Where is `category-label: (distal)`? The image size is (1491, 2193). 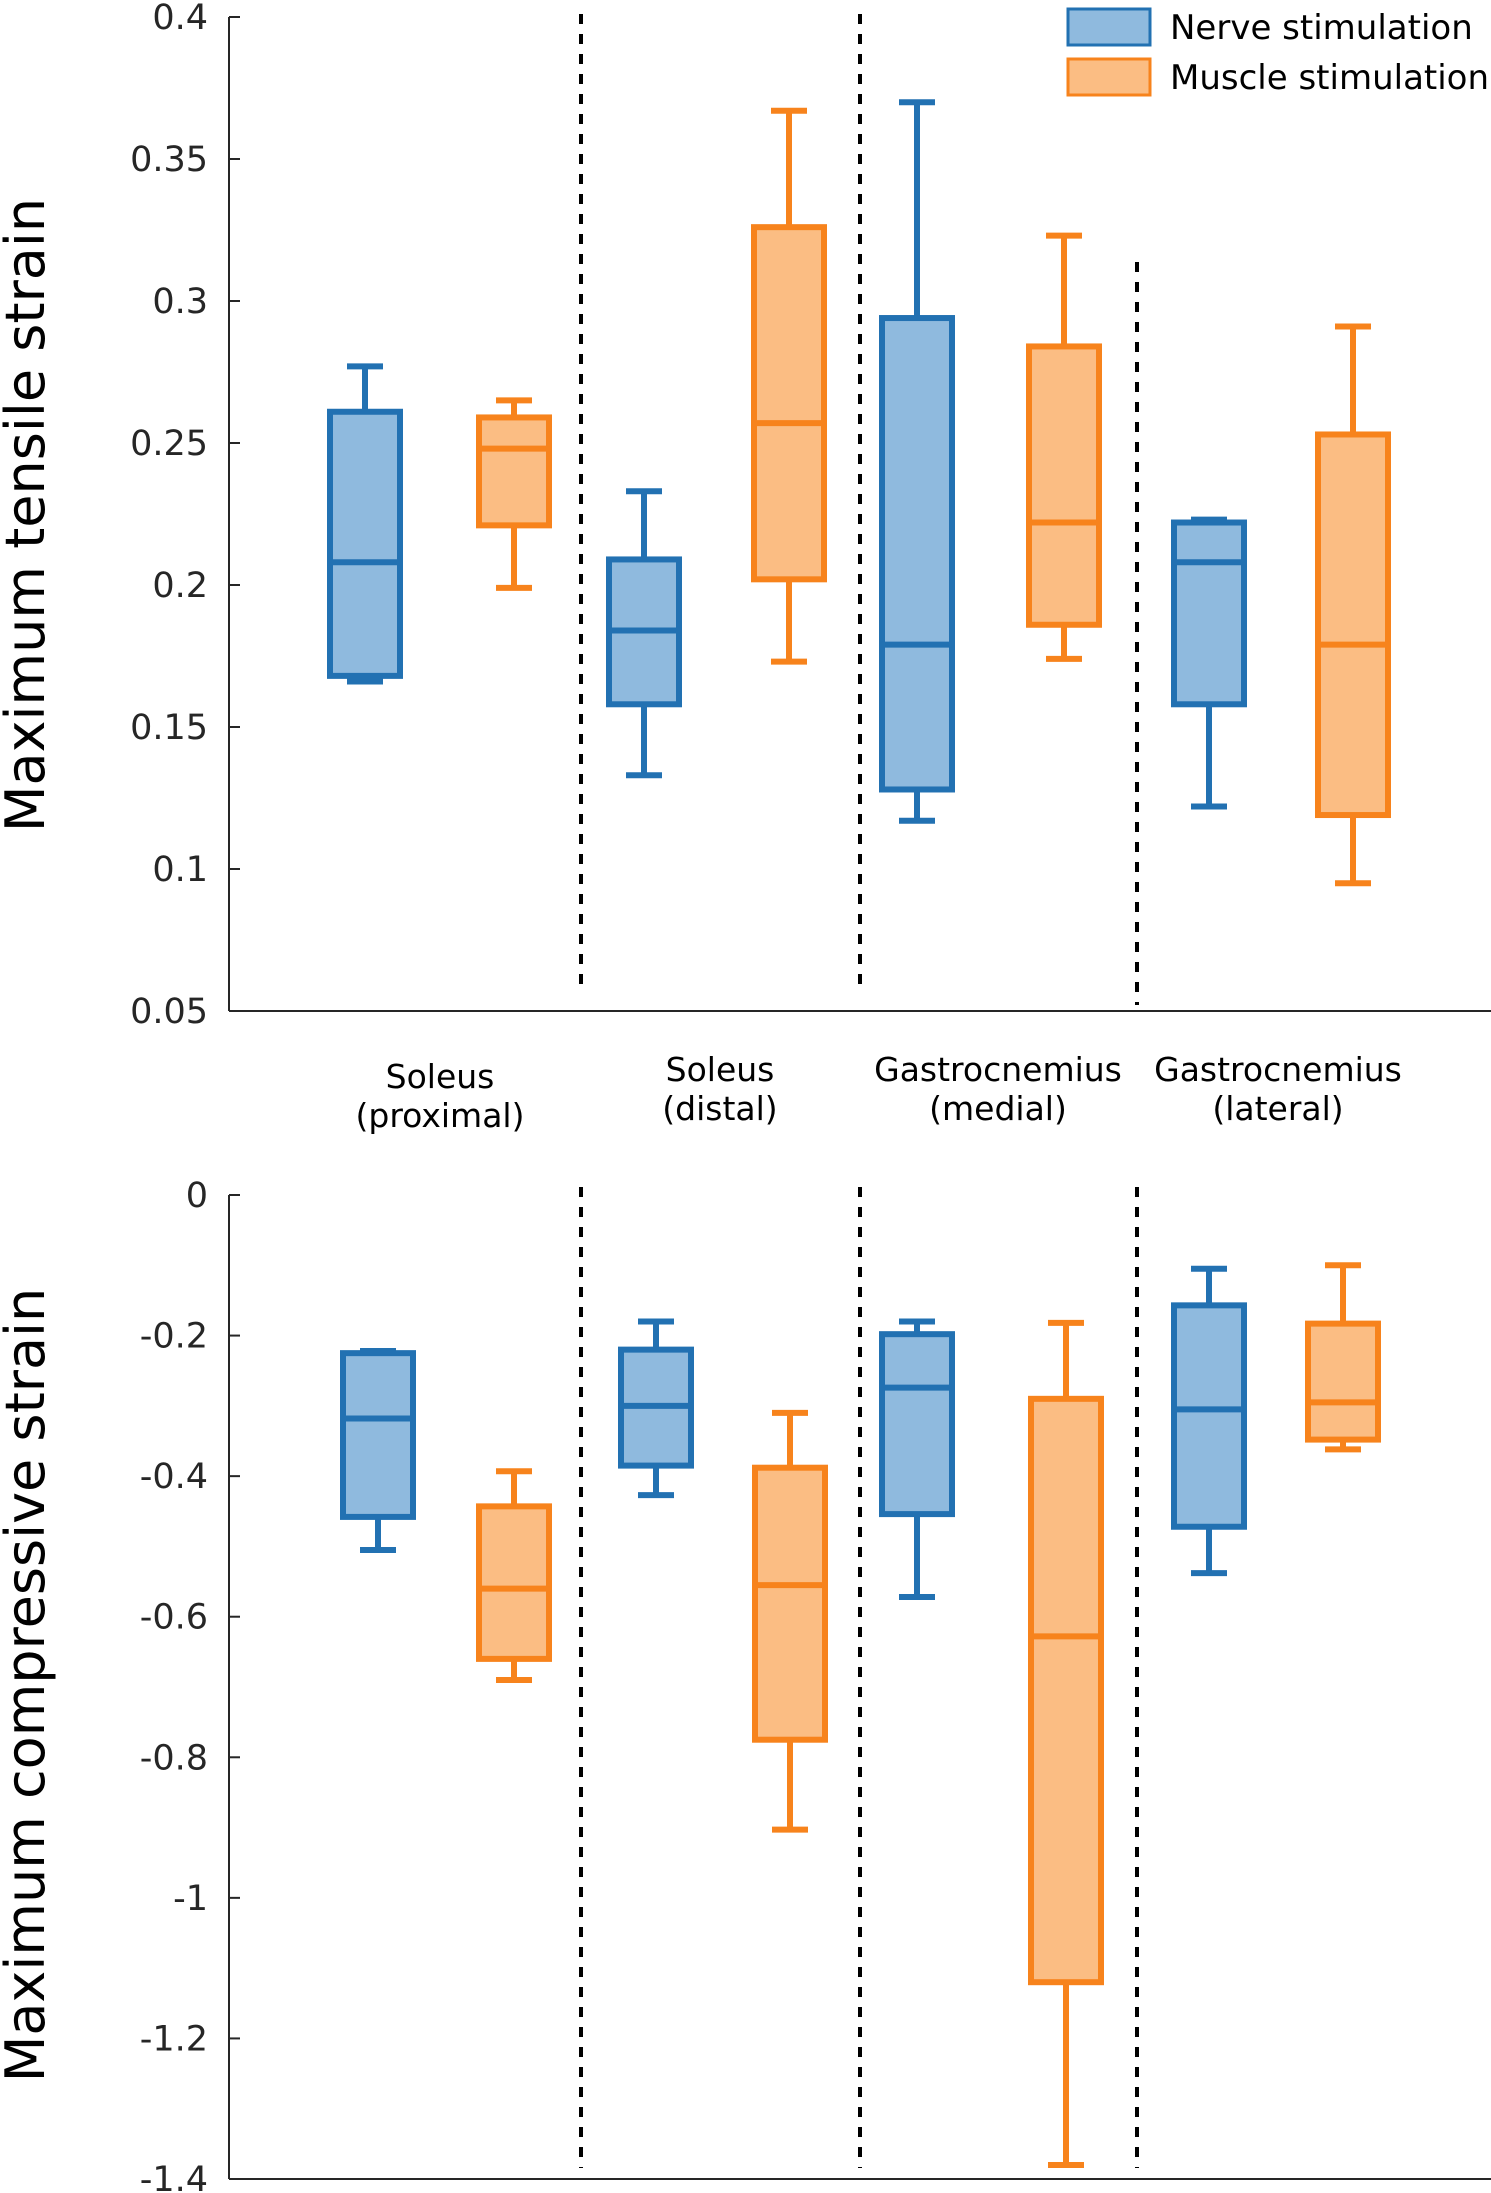
category-label: (distal) is located at coordinates (719, 1108).